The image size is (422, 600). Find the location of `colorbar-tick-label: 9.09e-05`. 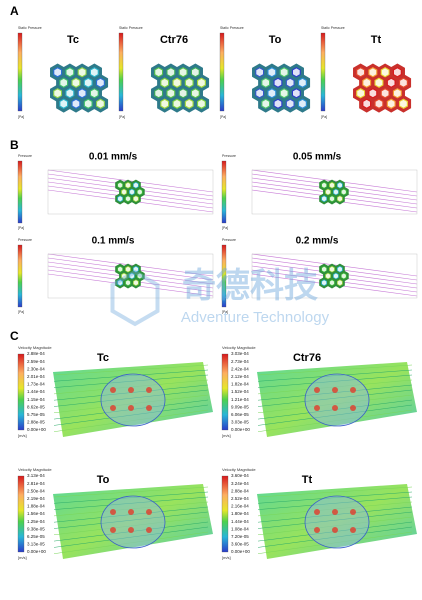

colorbar-tick-label: 9.09e-05 is located at coordinates (240, 406).